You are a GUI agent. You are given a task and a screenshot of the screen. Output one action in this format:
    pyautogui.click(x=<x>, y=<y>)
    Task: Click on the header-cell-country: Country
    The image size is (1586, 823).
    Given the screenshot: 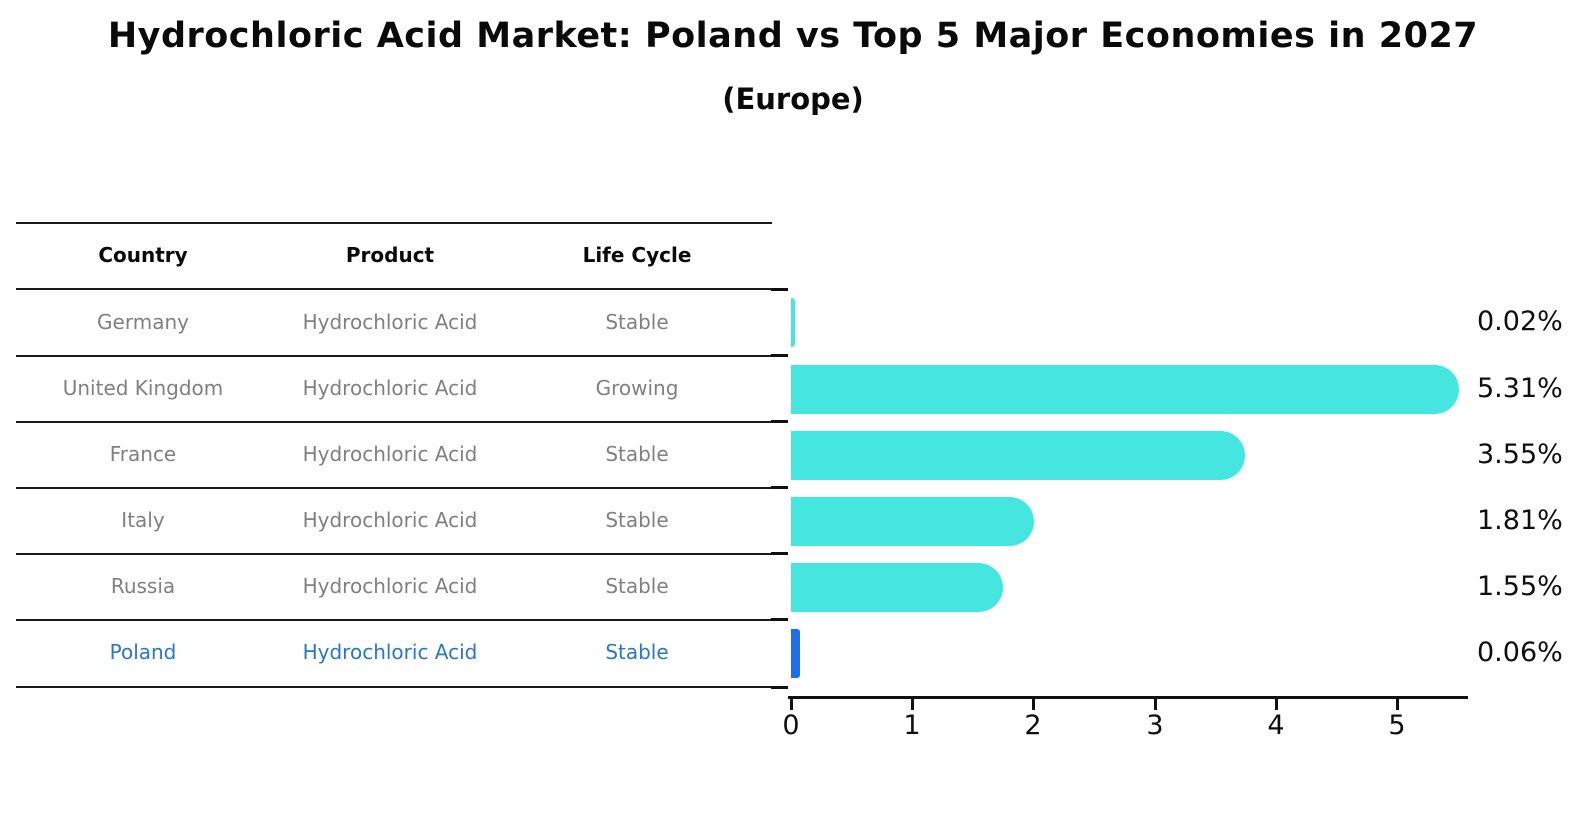 What is the action you would take?
    pyautogui.click(x=143, y=255)
    